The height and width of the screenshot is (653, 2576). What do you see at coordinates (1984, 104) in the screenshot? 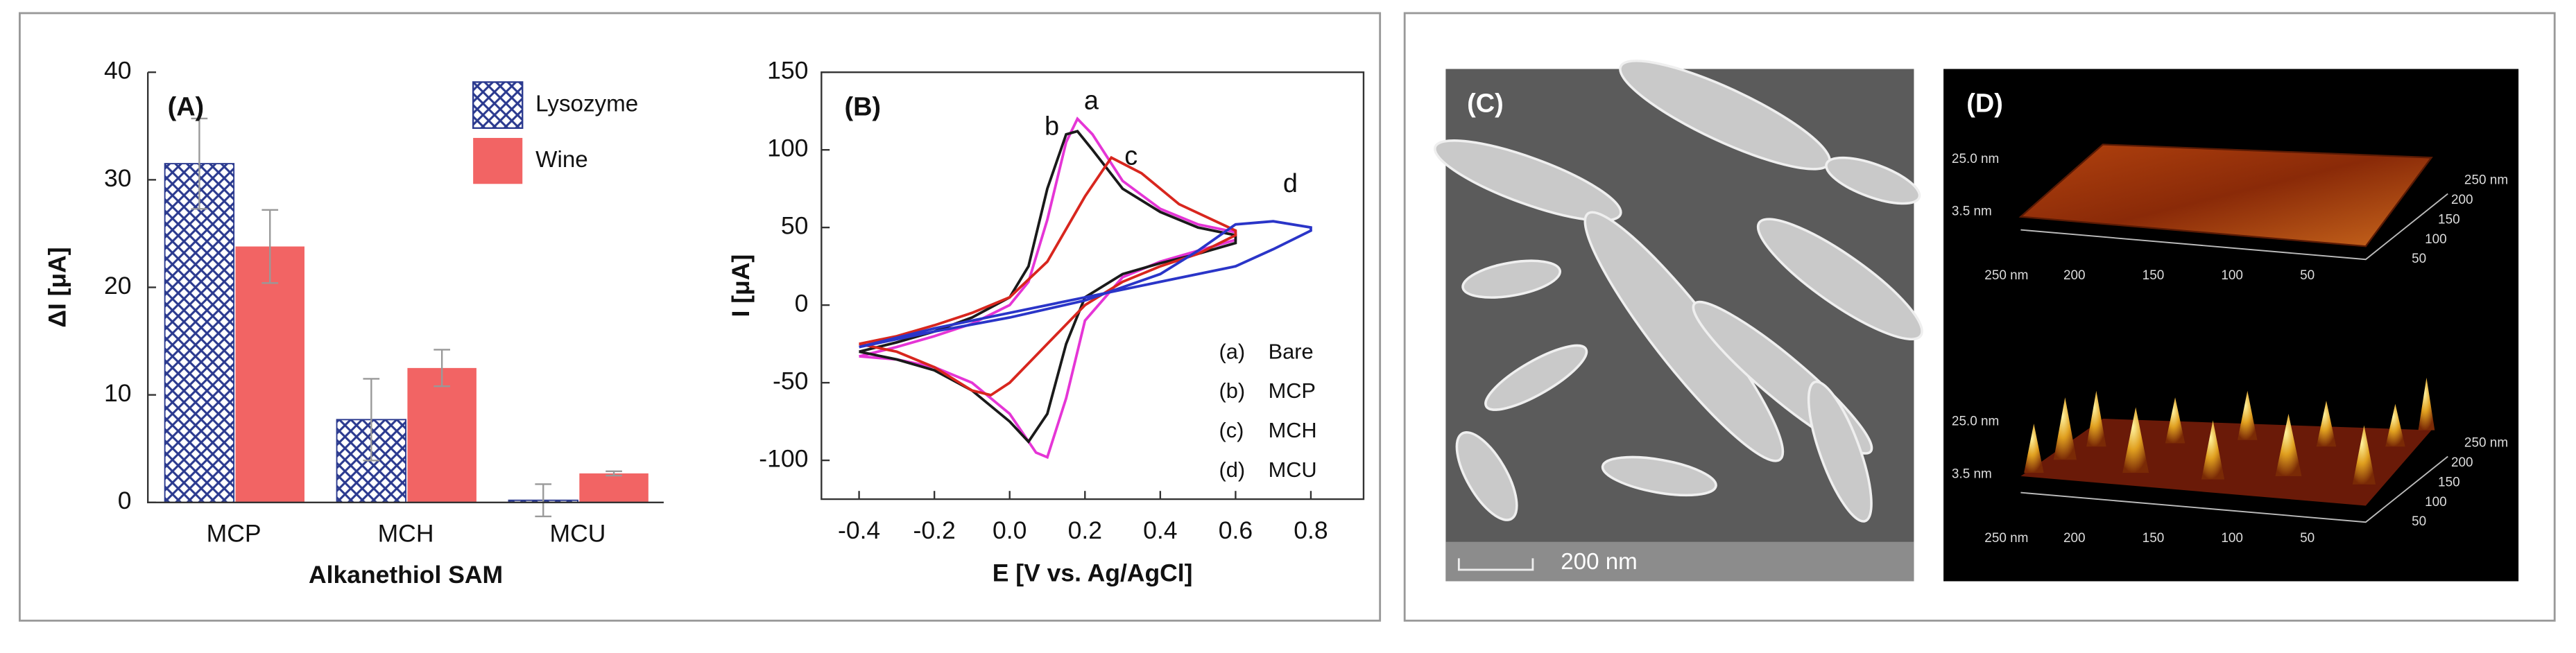
I see `panel-label: (D)` at bounding box center [1984, 104].